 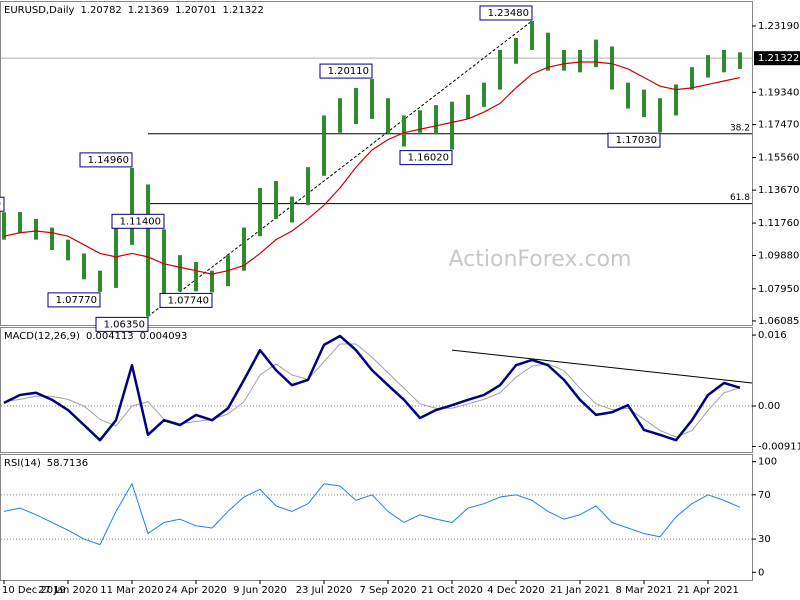 I want to click on panel-title-text: RSI(14), so click(x=22, y=463).